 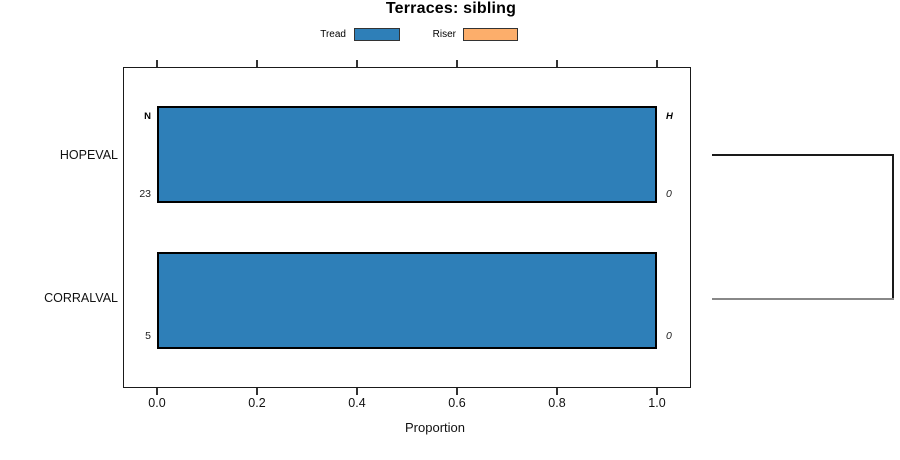 I want to click on y-label-hopeval: HOPEVAL, so click(x=88, y=155).